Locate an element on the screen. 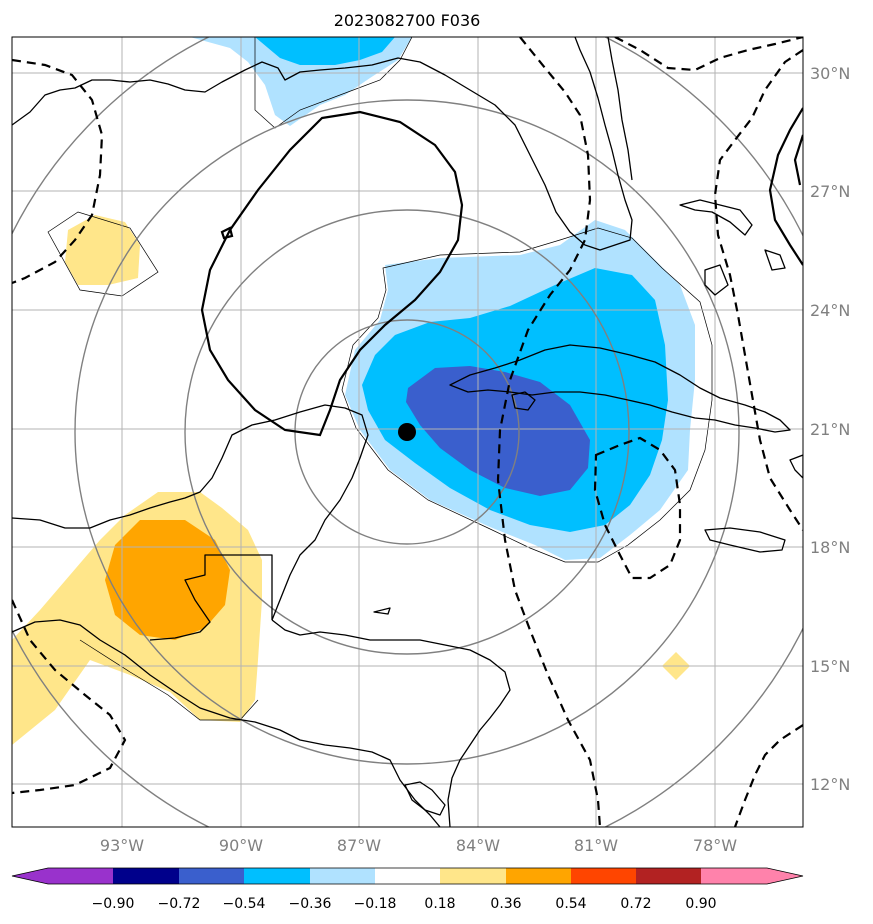 This screenshot has width=873, height=924. dashed-contour-west-upper is located at coordinates (58, 171).